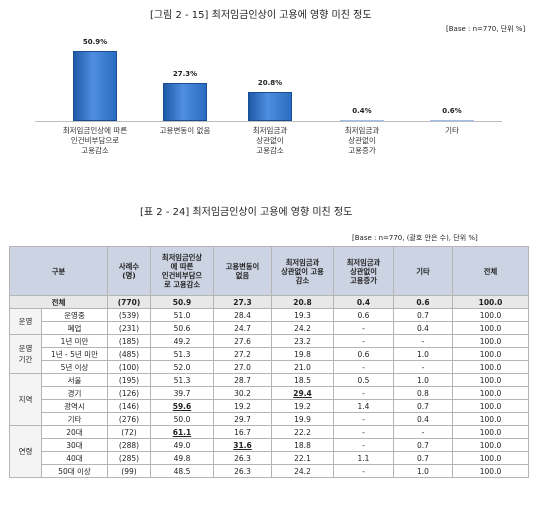 This screenshot has width=540, height=509. Describe the element at coordinates (452, 130) in the screenshot. I see `chart-category-label: 기타` at that location.